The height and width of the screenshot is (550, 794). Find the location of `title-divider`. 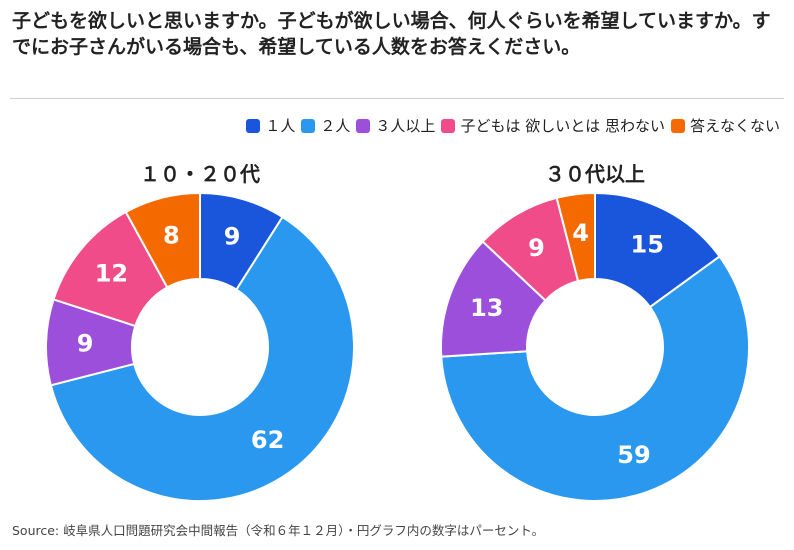

title-divider is located at coordinates (397, 98).